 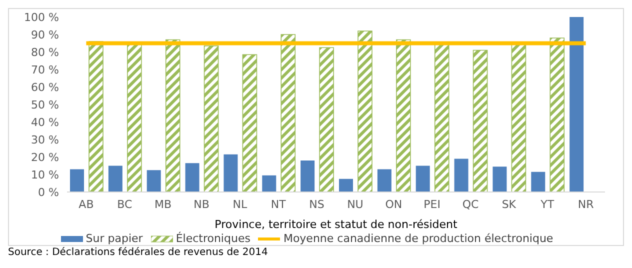 I want to click on x-tick-label: NT, so click(x=278, y=204).